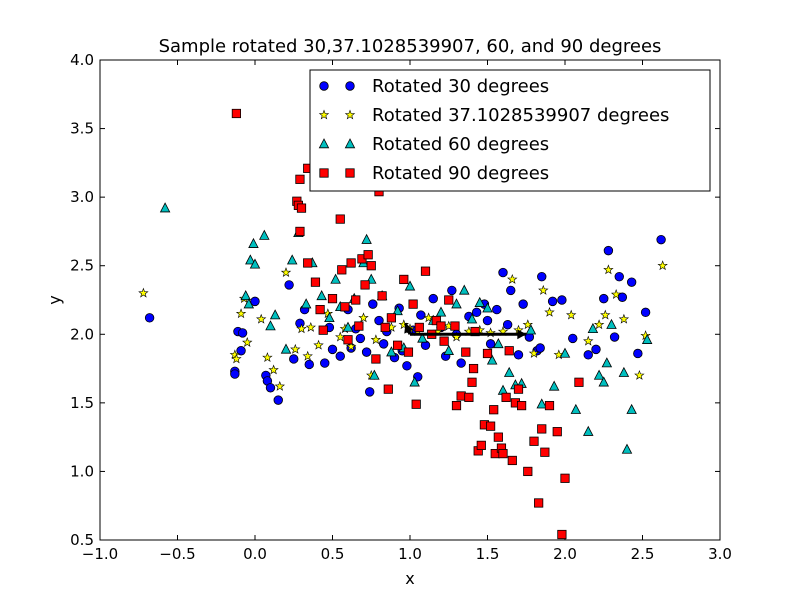  I want to click on y-axis-label: y, so click(54, 299).